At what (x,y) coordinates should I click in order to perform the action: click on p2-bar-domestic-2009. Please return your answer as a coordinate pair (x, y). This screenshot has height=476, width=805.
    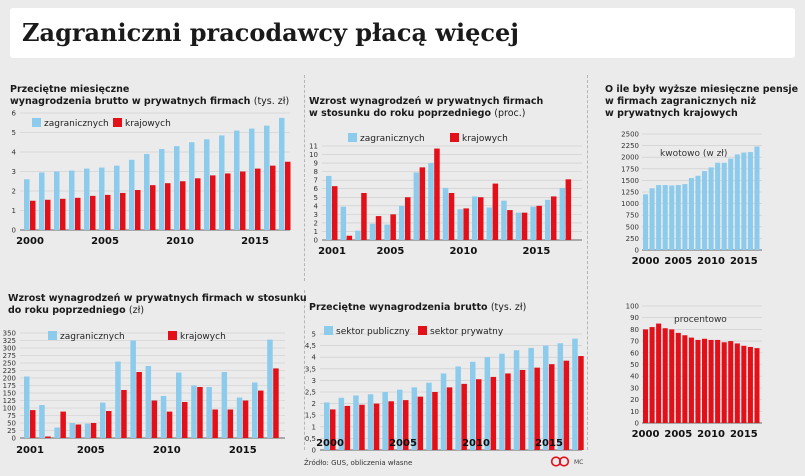
    Looking at the image, I should click on (451, 216).